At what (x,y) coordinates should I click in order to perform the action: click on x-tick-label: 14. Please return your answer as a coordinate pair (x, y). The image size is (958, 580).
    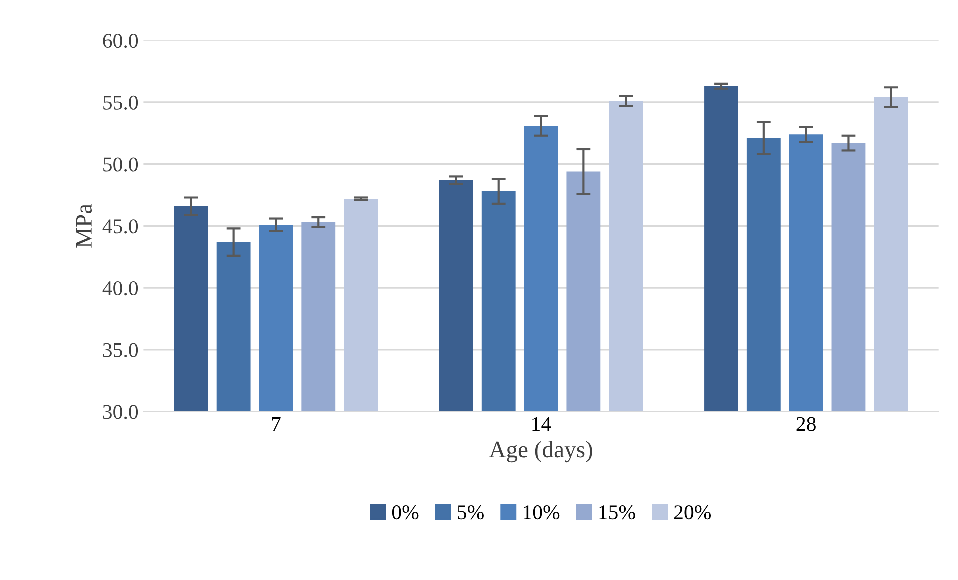
    Looking at the image, I should click on (542, 424).